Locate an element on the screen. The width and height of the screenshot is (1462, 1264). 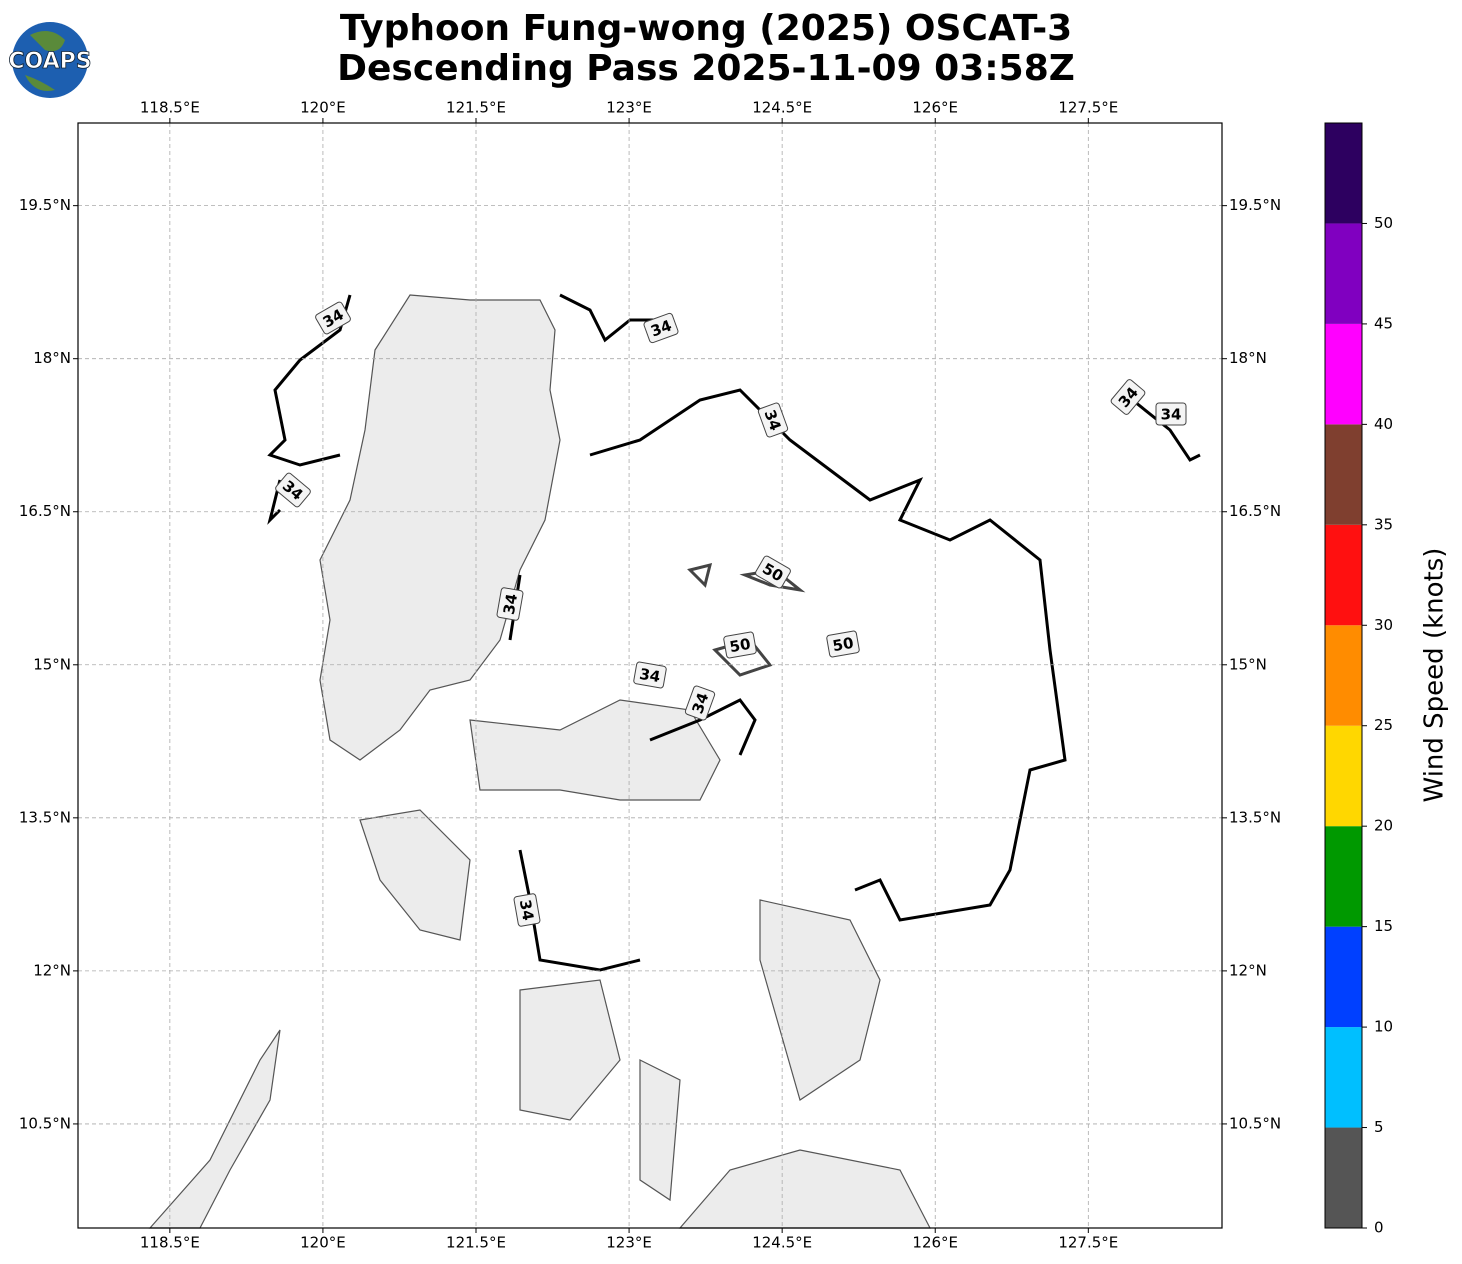
logo: COAPS is located at coordinates (50, 60).